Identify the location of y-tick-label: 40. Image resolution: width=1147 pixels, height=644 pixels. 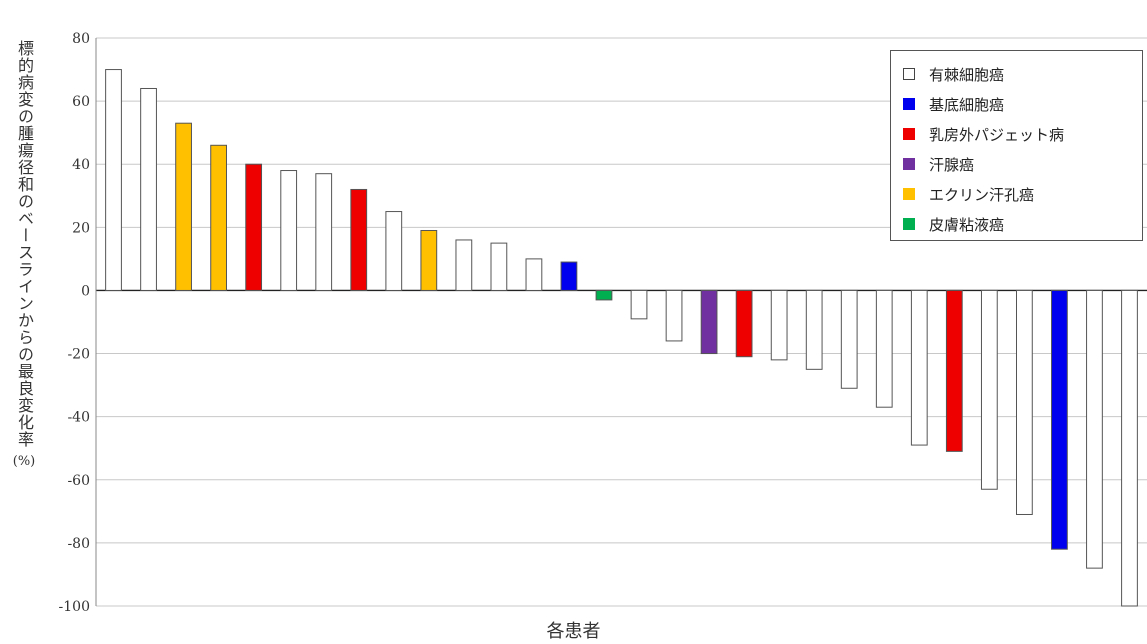
(81, 165).